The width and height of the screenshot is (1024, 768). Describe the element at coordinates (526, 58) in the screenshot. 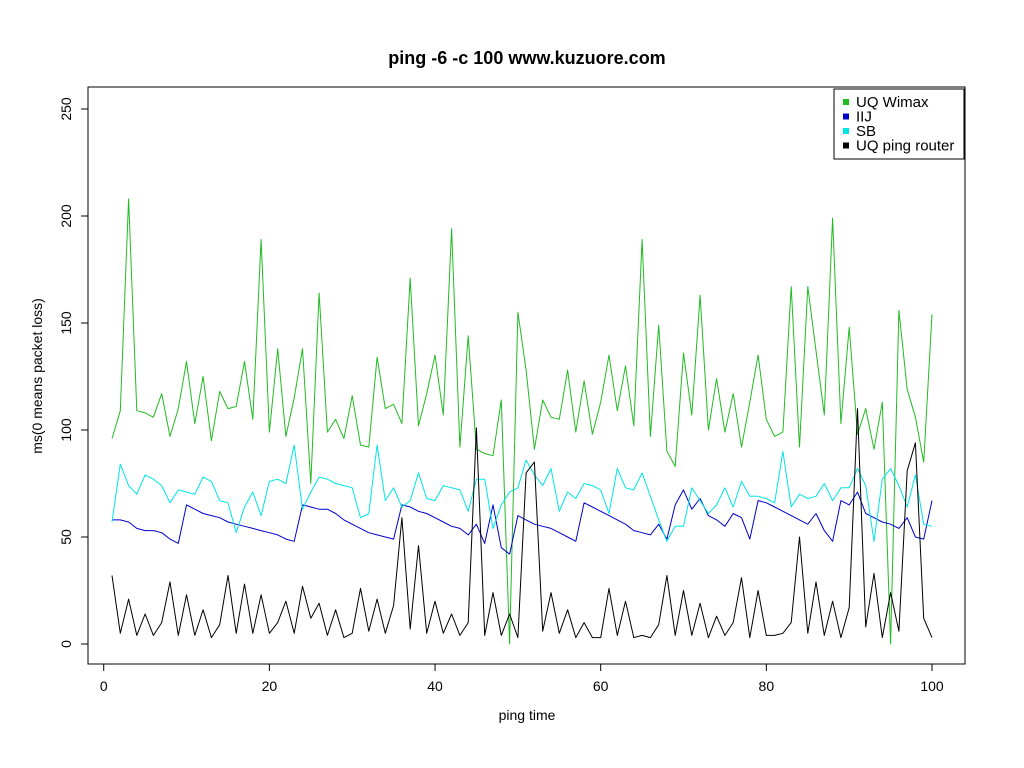

I see `chart-title: ping -6 -c 100 www.kuzuore.com` at that location.